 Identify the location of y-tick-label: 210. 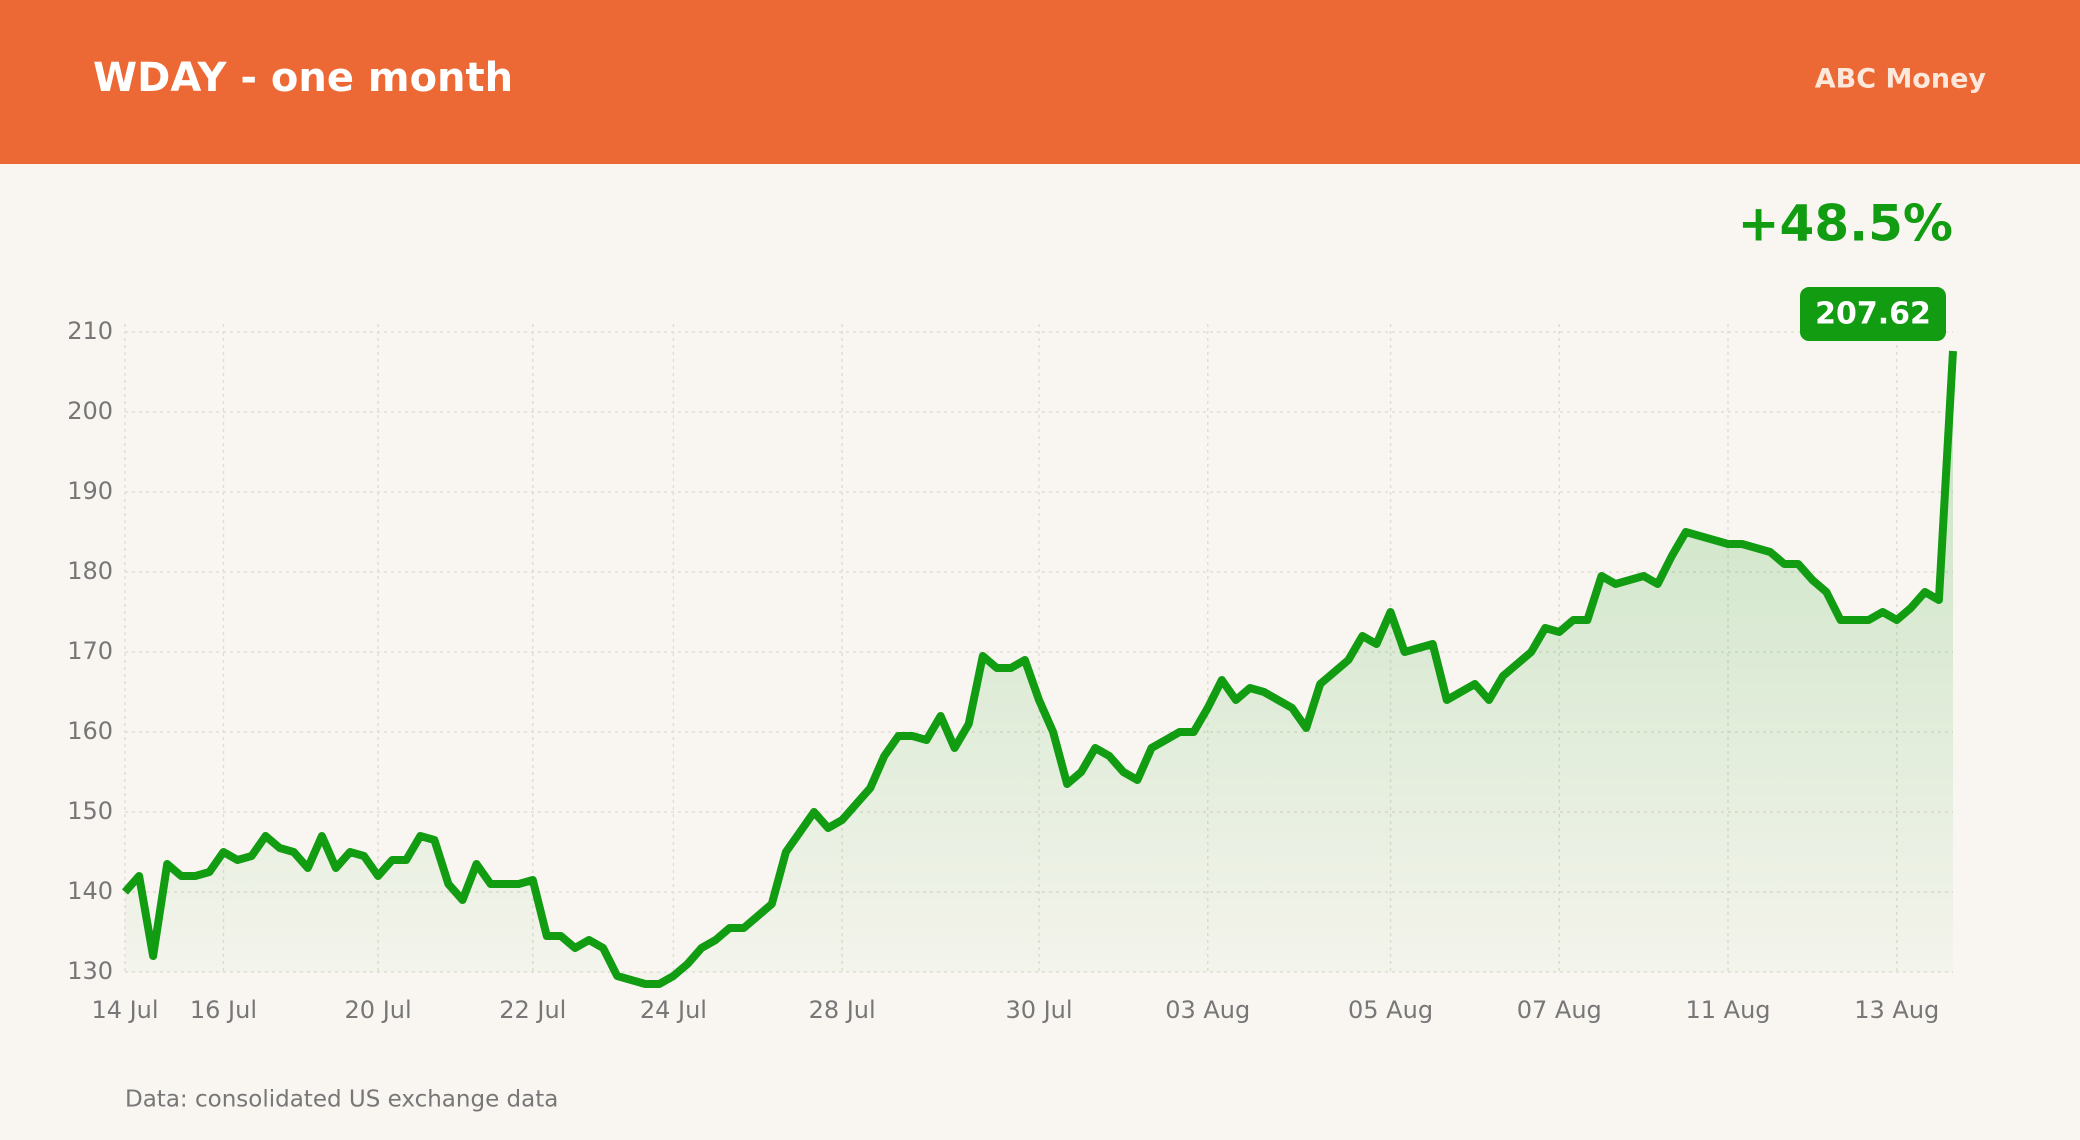
(90, 331).